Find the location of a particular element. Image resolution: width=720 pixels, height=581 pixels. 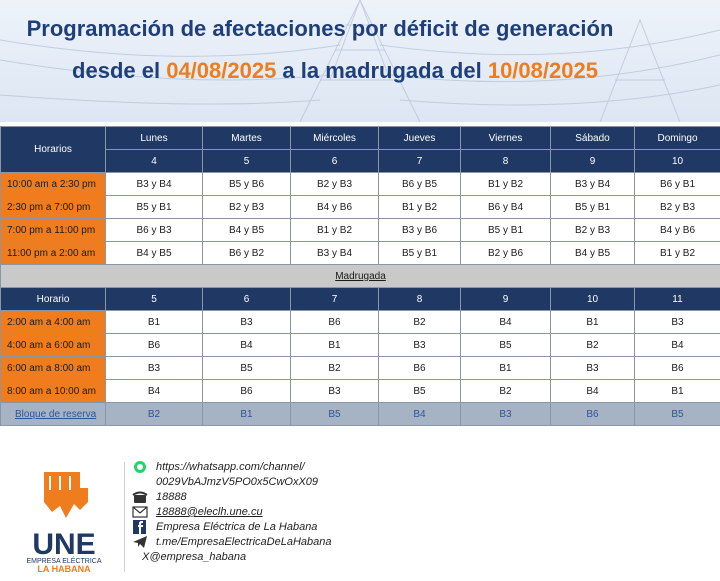

telegram-icon is located at coordinates (140, 542).